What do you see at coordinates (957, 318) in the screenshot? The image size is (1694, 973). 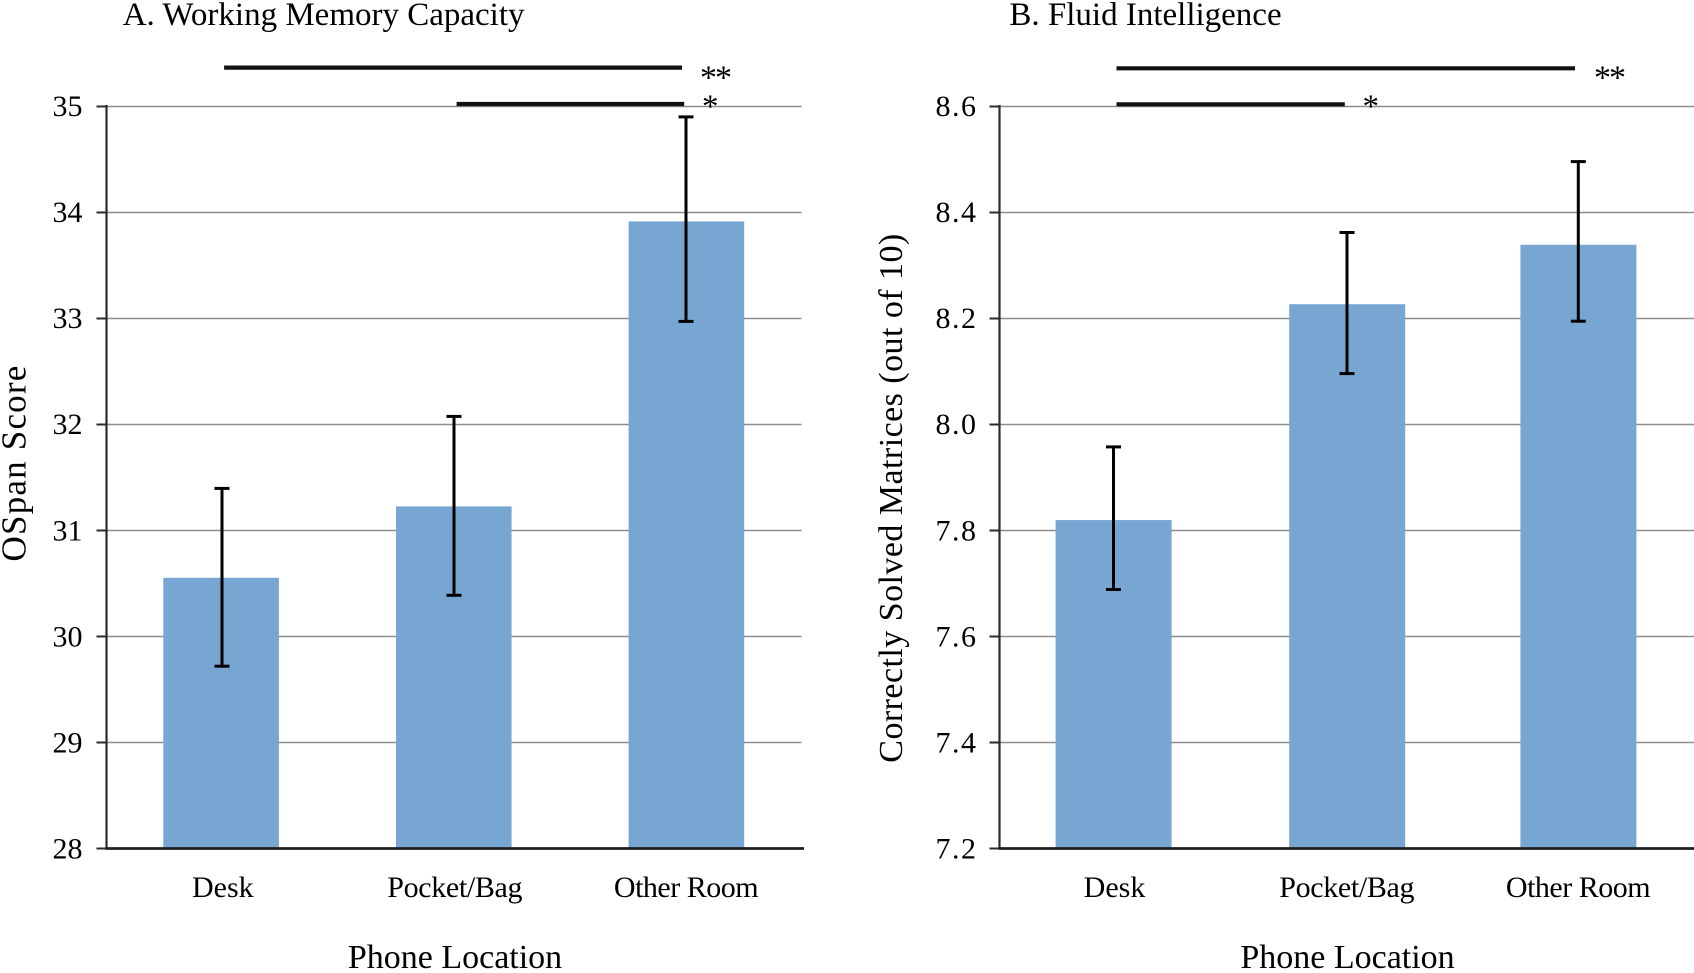 I see `svg-text: 8.2` at bounding box center [957, 318].